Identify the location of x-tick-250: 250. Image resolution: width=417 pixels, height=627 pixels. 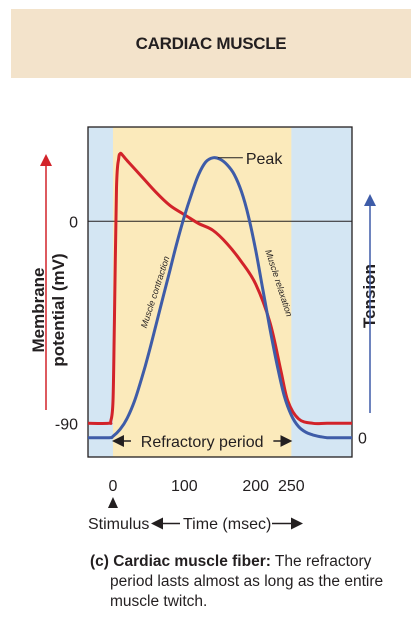
(291, 486).